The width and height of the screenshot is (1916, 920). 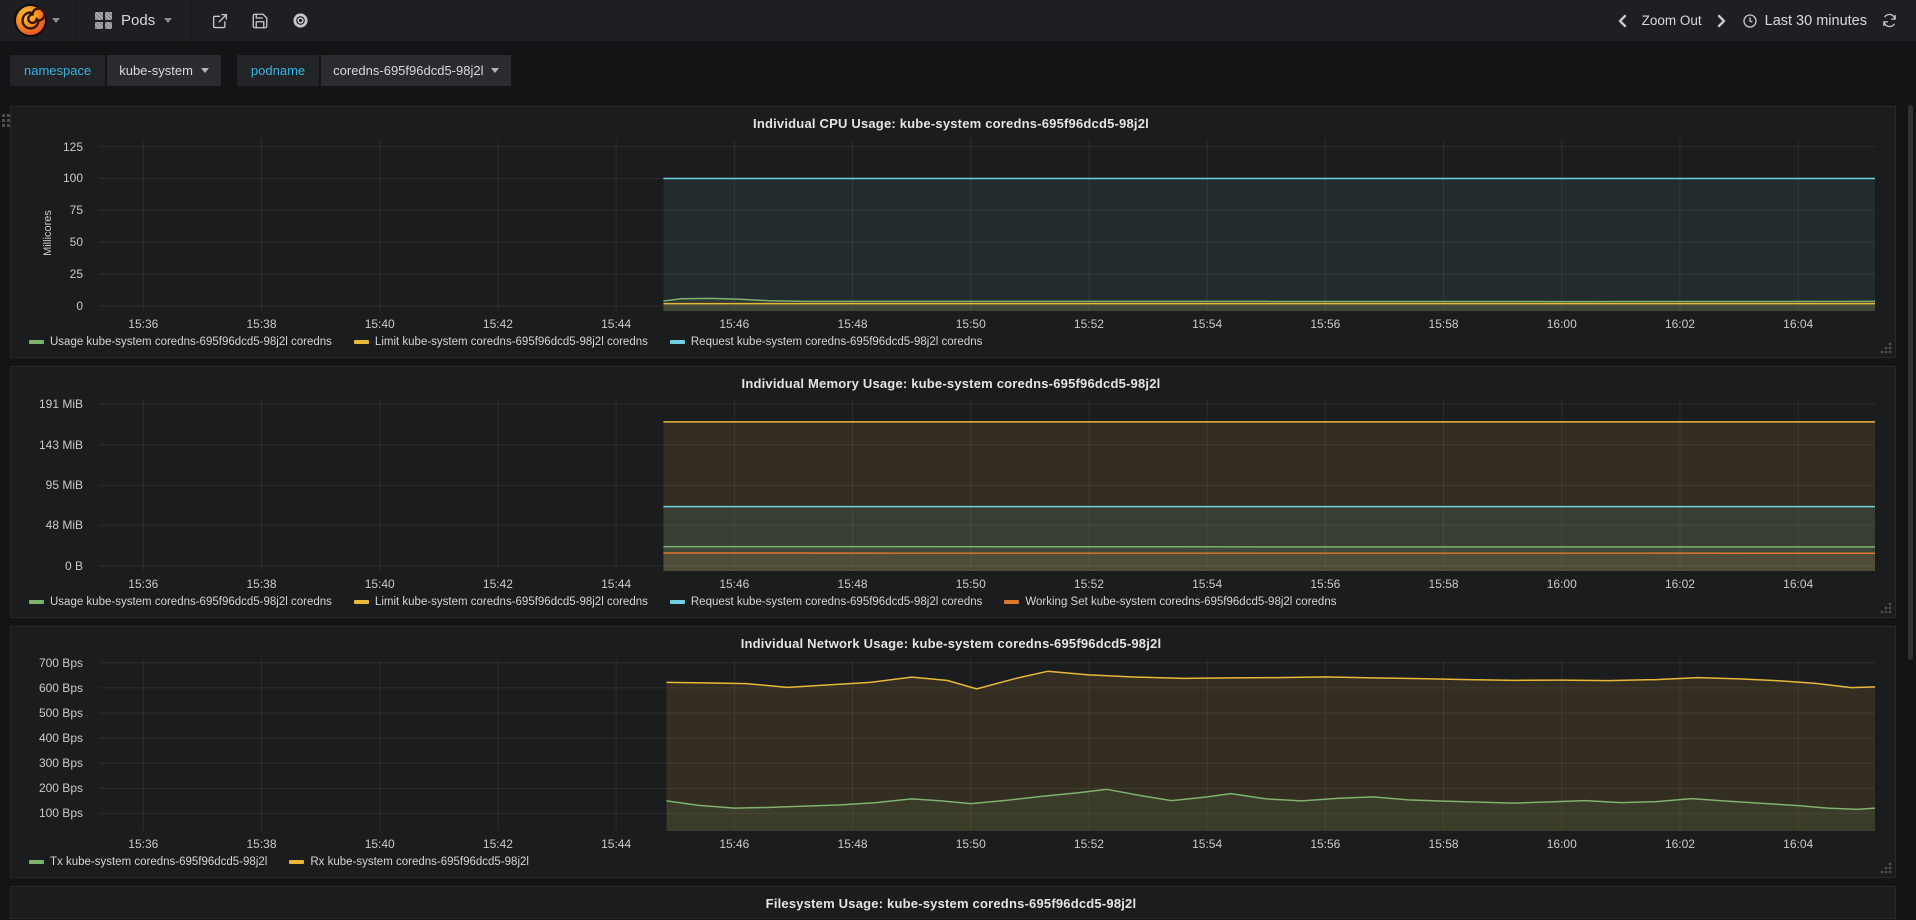 What do you see at coordinates (52, 226) in the screenshot?
I see `y-axis-ticks: 0 25 50 75 100 125` at bounding box center [52, 226].